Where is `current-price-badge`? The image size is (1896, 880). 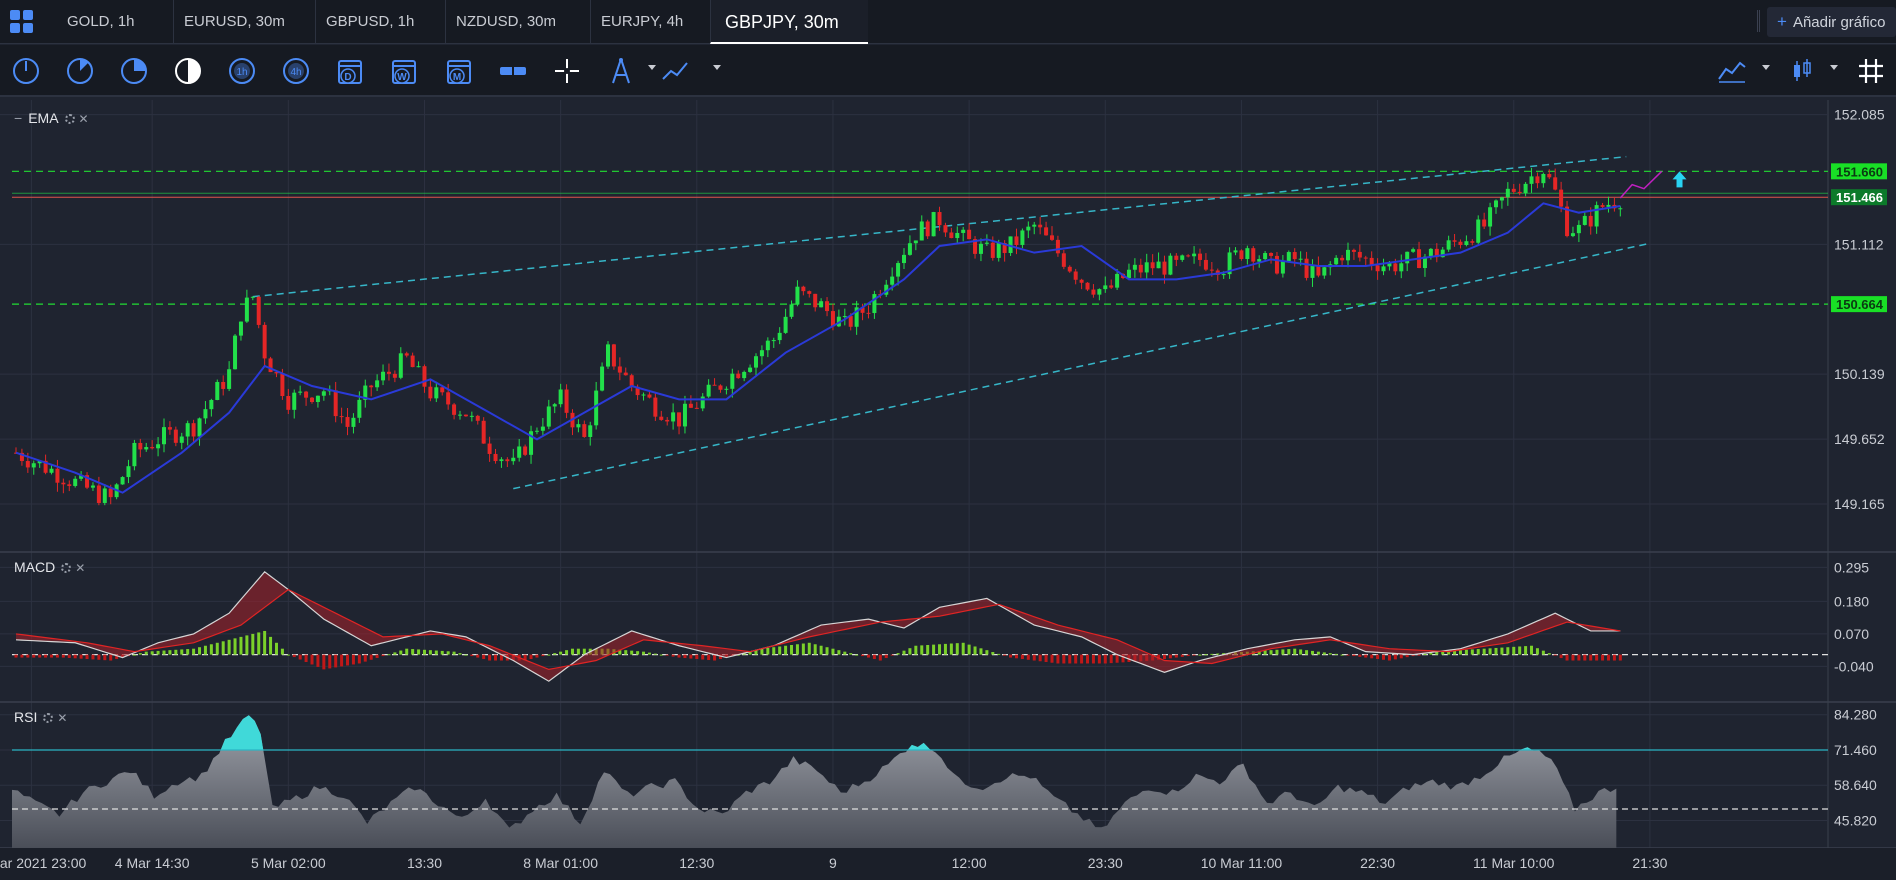
current-price-badge is located at coordinates (1859, 197).